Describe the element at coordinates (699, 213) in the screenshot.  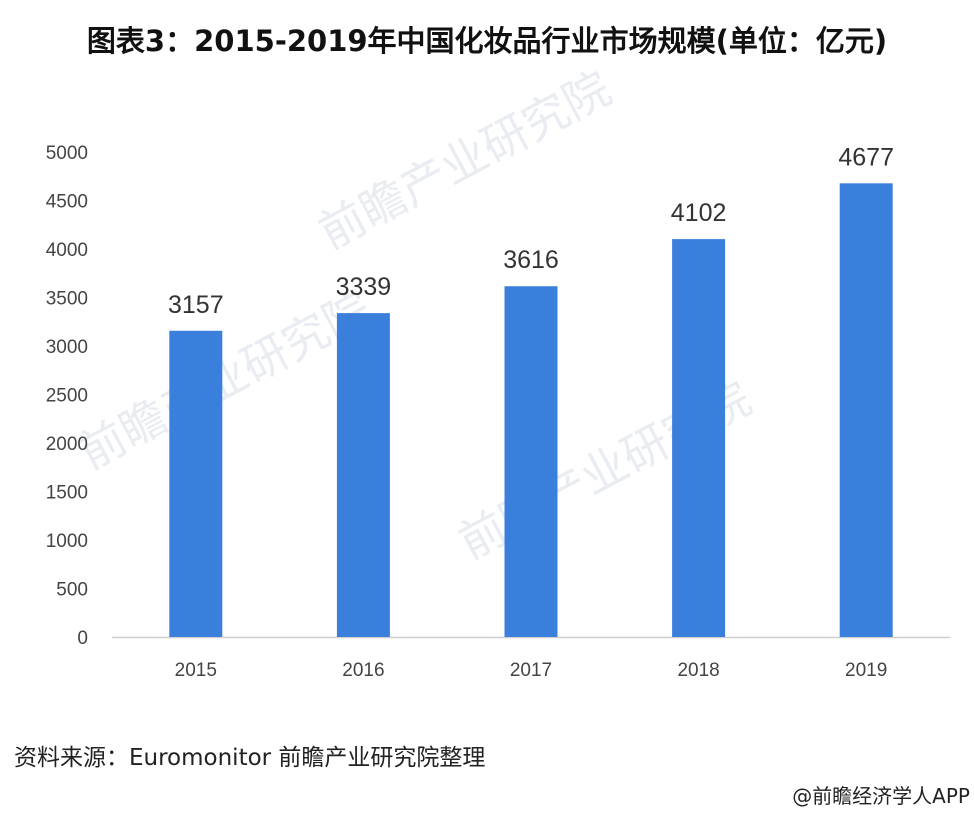
I see `data-label-2018: 4102` at that location.